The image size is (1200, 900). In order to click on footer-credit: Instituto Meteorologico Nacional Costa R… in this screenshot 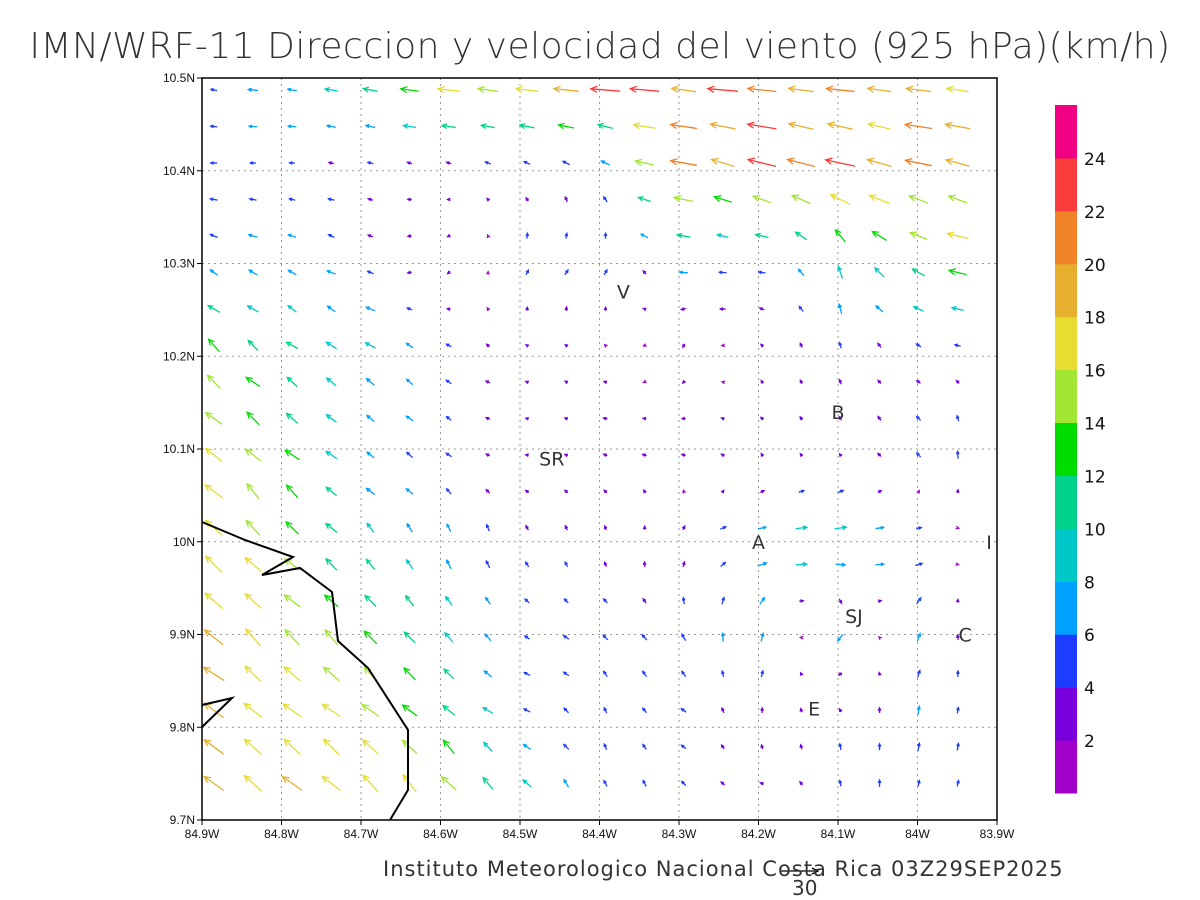, I will do `click(723, 869)`.